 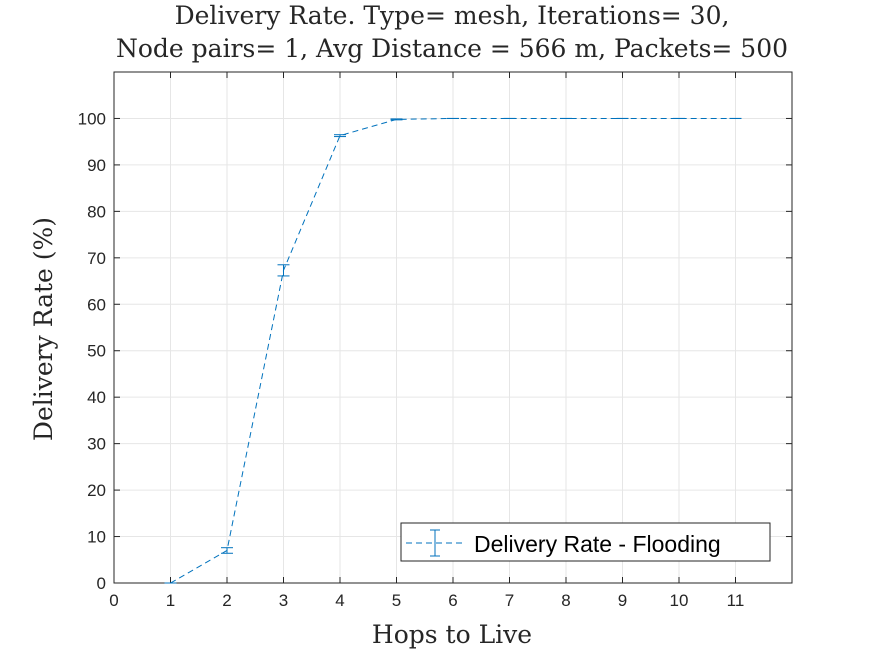 What do you see at coordinates (113, 600) in the screenshot?
I see `x-tick-label: 0` at bounding box center [113, 600].